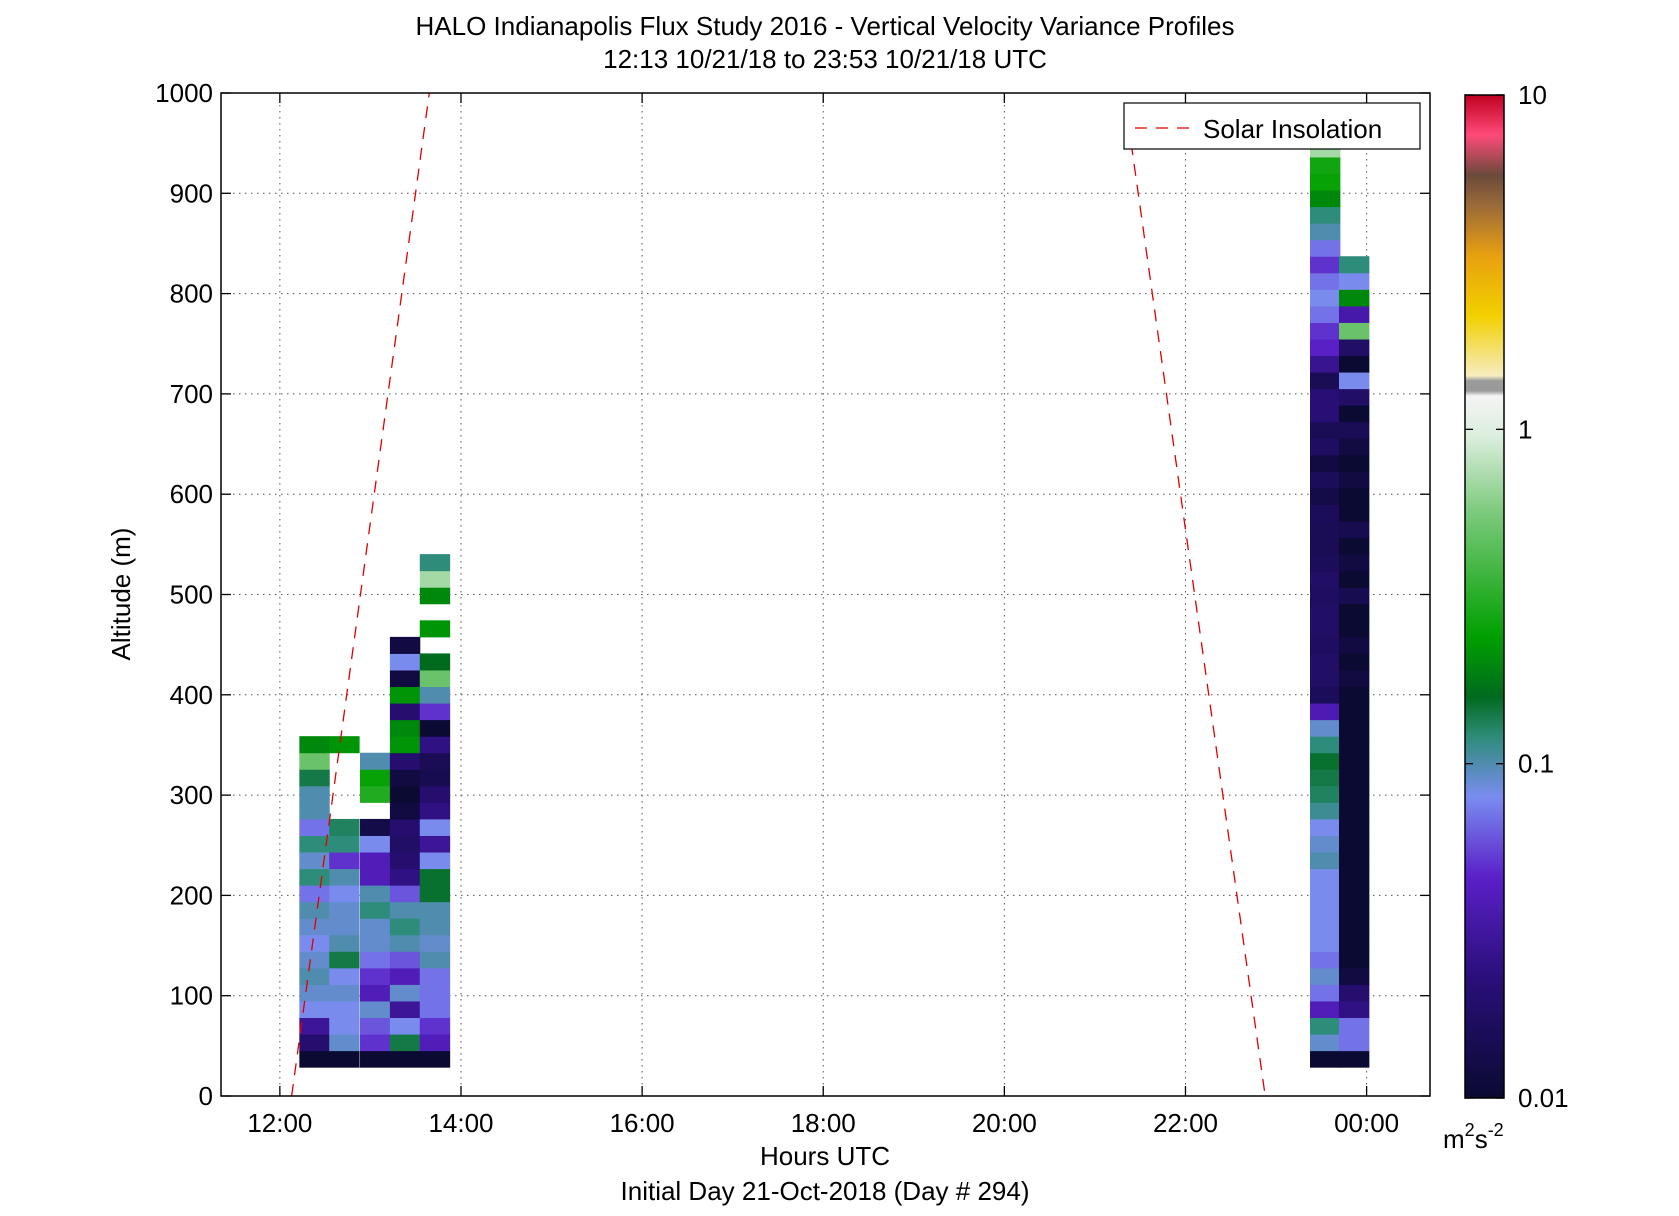 The height and width of the screenshot is (1216, 1679). I want to click on x-axis-label-2: Initial Day 21-Oct-2018 (Day # 294), so click(825, 1191).